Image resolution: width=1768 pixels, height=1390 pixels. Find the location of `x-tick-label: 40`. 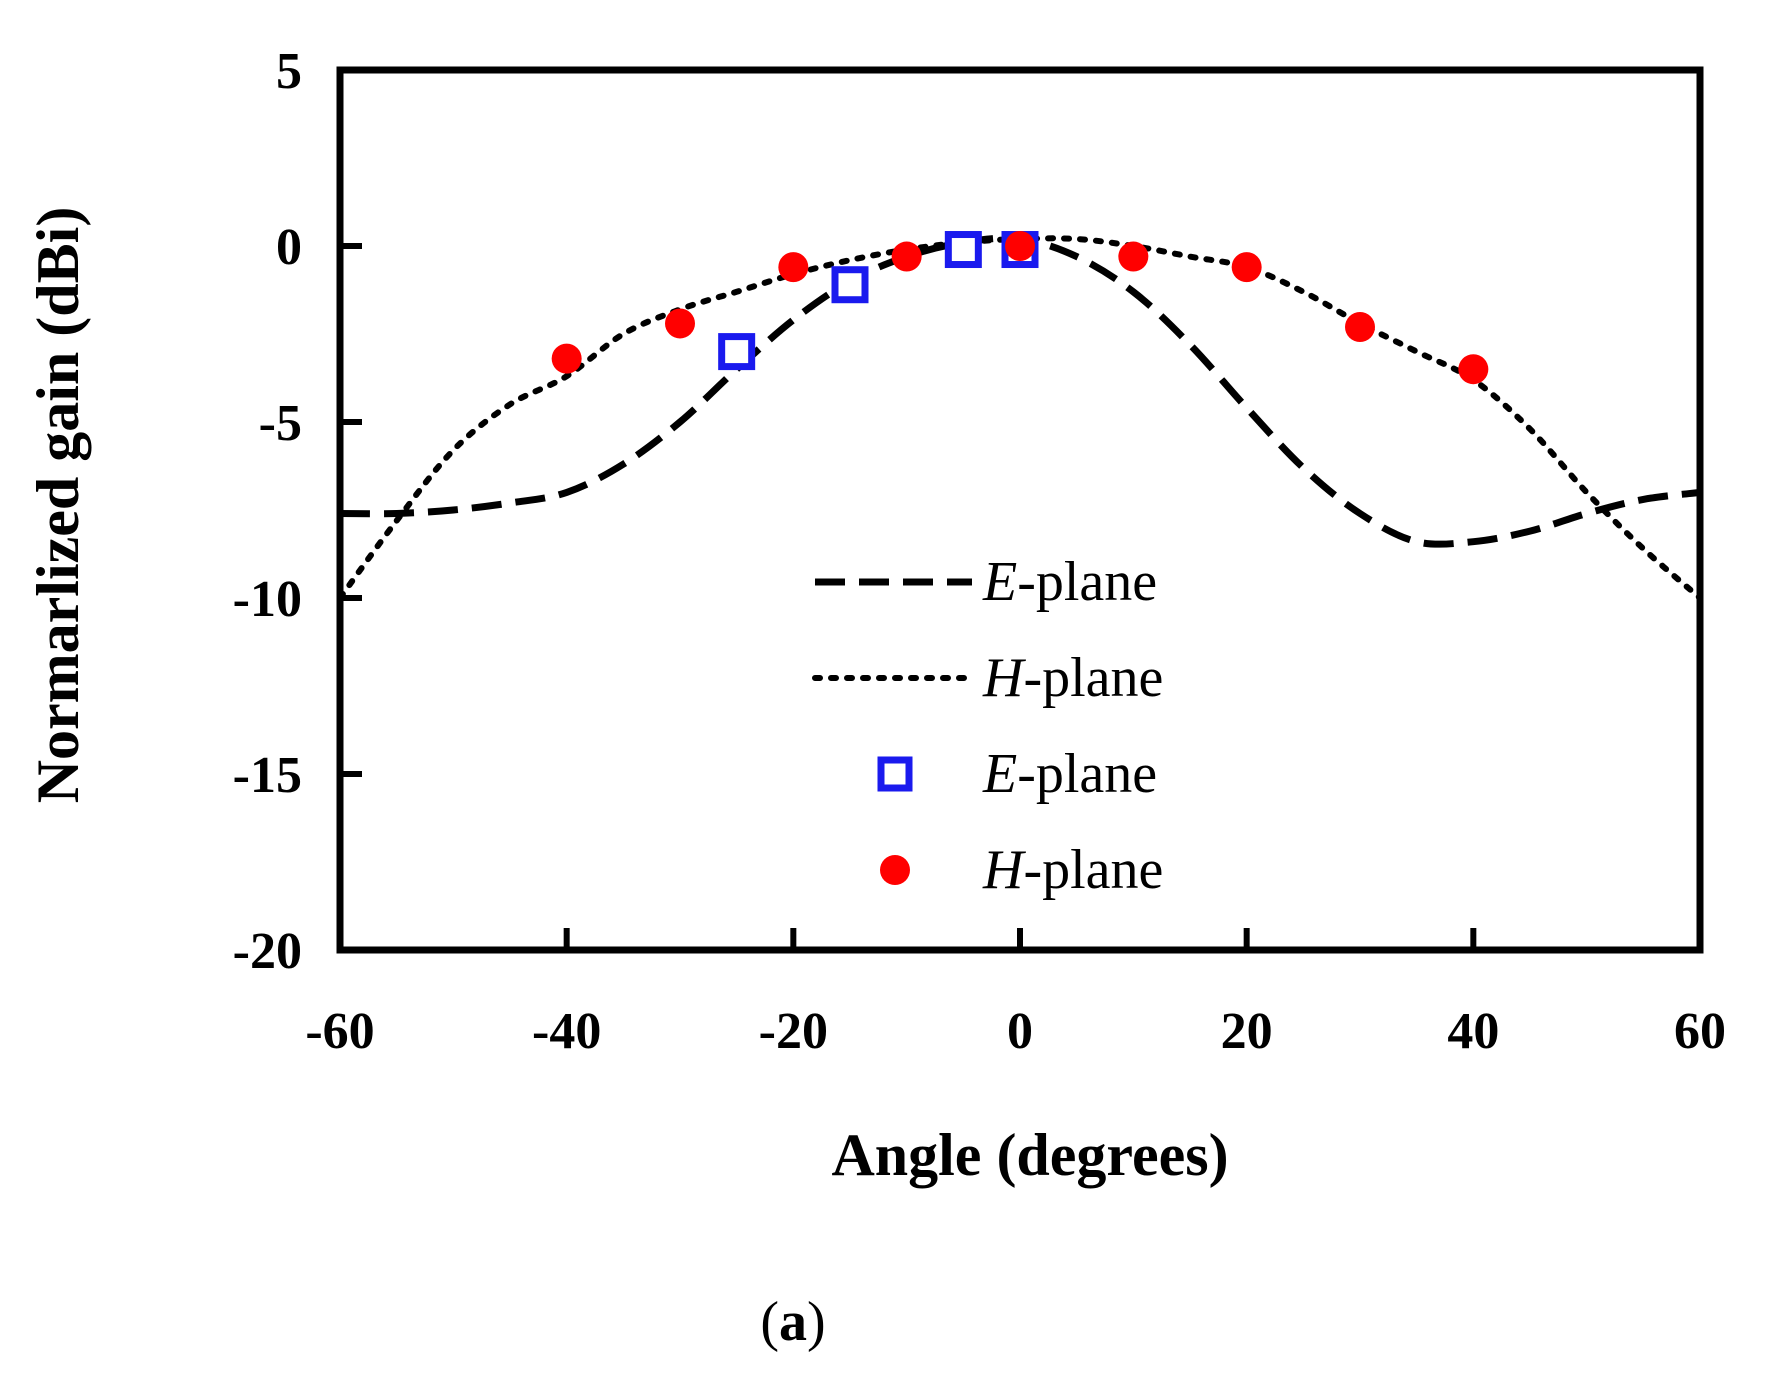

x-tick-label: 40 is located at coordinates (1473, 1031).